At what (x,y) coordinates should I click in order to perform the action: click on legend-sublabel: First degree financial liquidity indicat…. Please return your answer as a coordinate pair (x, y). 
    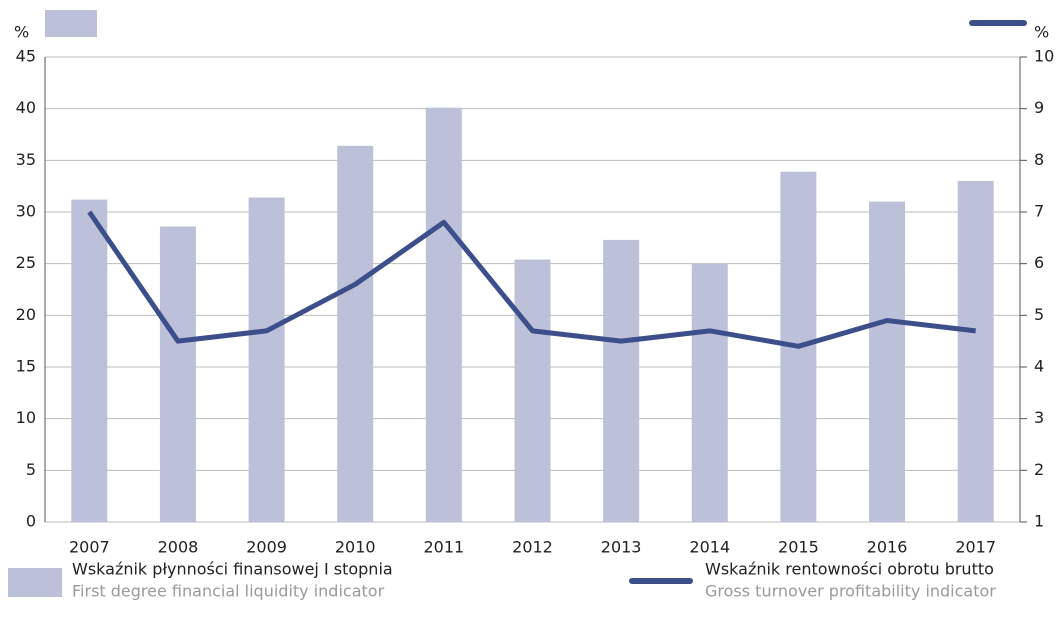
    Looking at the image, I should click on (228, 591).